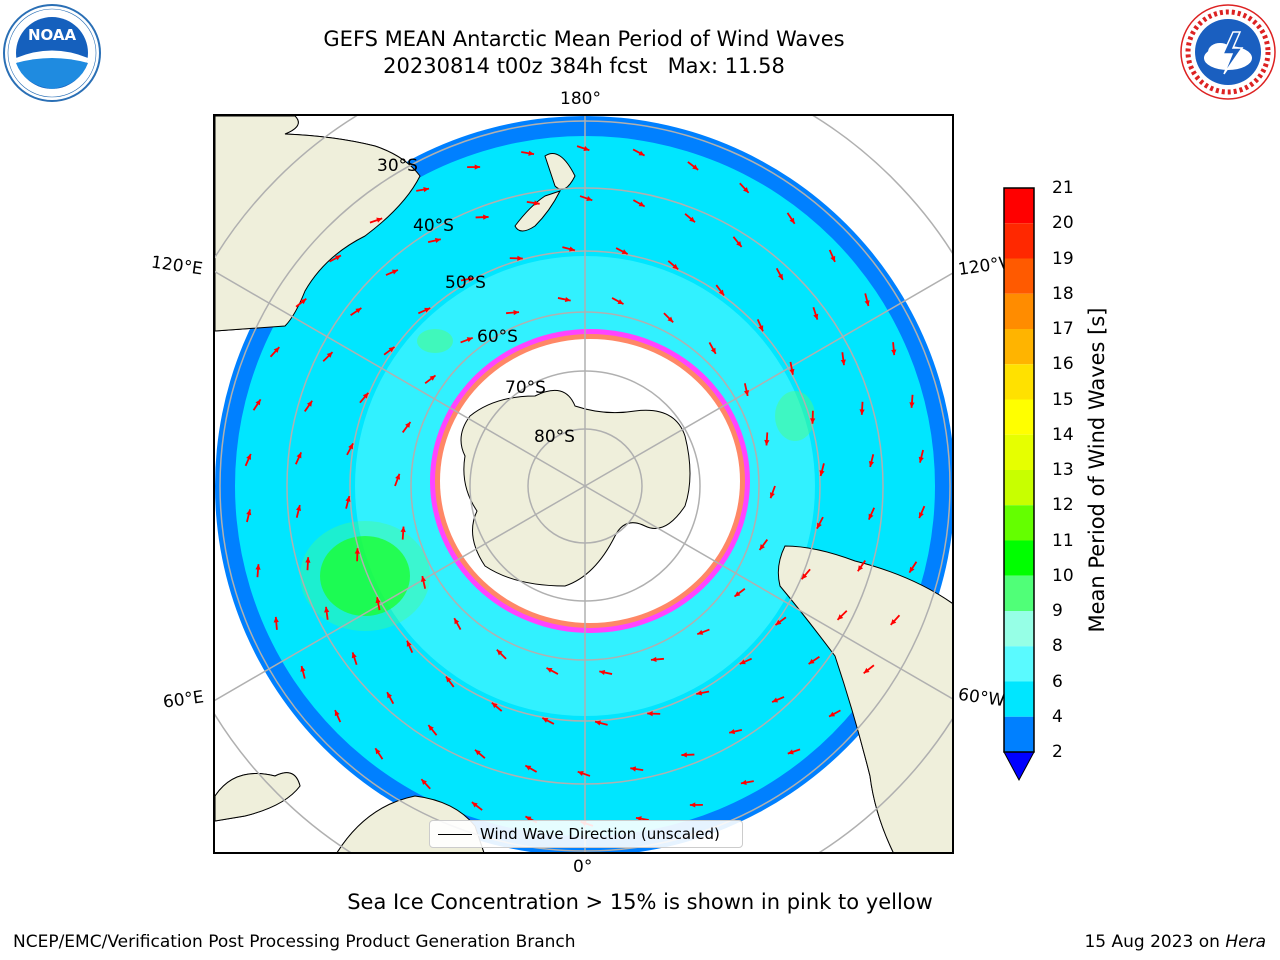 The image size is (1280, 960). I want to click on noaa-logo: NOAA, so click(52, 53).